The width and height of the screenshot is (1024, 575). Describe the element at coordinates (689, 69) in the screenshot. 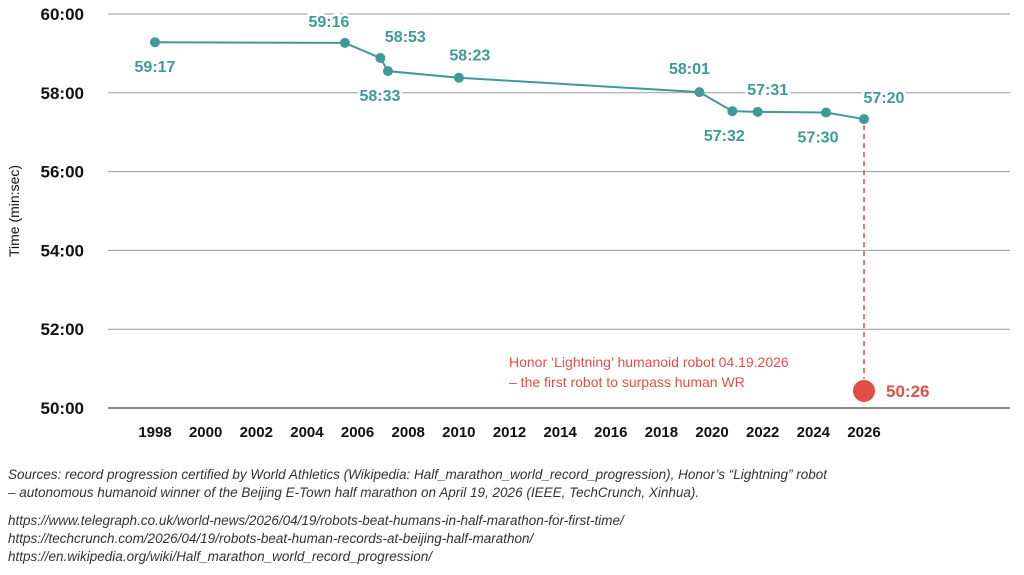

I see `data-label: 58:01` at that location.